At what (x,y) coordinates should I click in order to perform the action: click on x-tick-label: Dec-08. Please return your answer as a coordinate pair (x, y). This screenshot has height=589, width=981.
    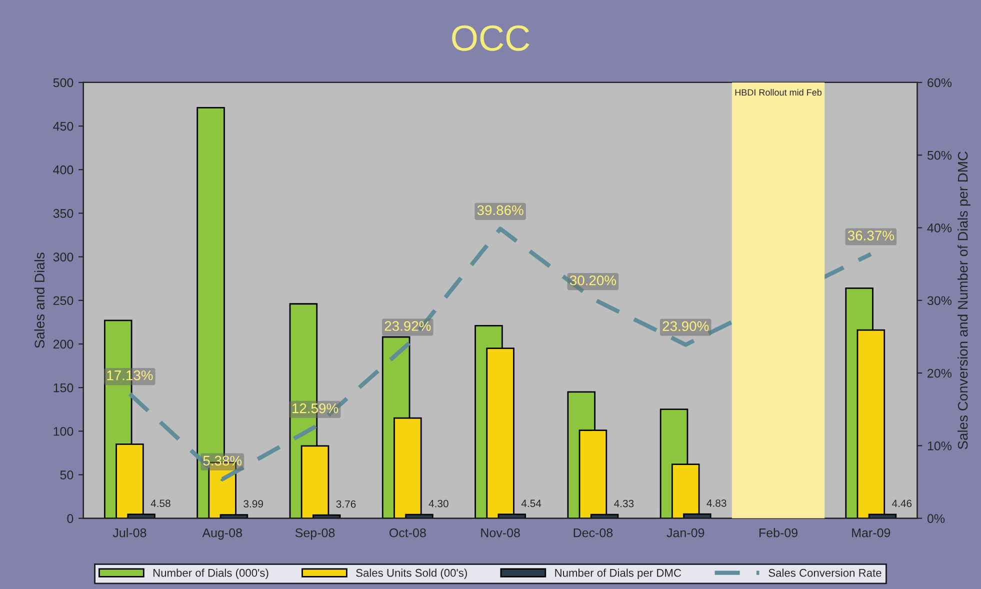
    Looking at the image, I should click on (593, 533).